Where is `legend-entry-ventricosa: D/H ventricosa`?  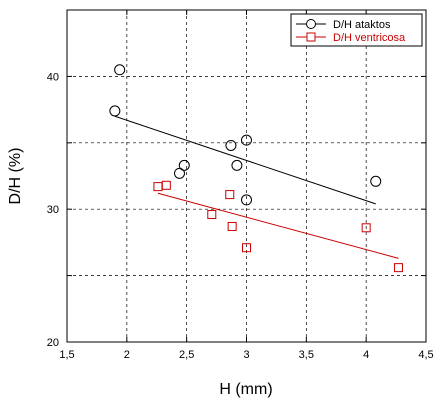
legend-entry-ventricosa: D/H ventricosa is located at coordinates (351, 38).